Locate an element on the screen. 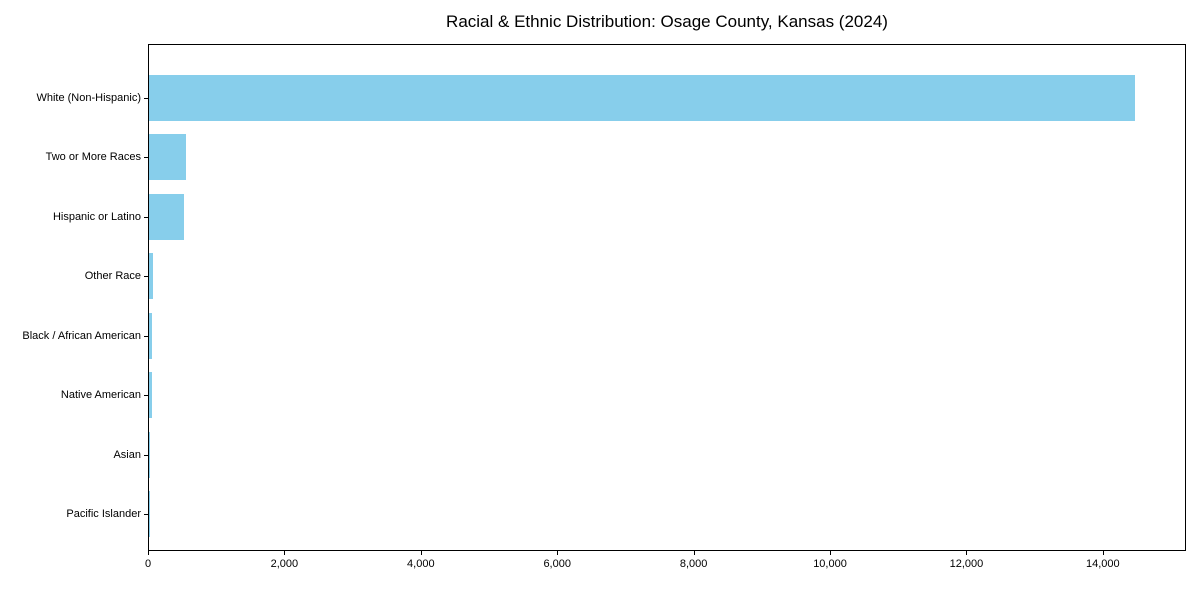  x-tick-label: 12,000 is located at coordinates (966, 564).